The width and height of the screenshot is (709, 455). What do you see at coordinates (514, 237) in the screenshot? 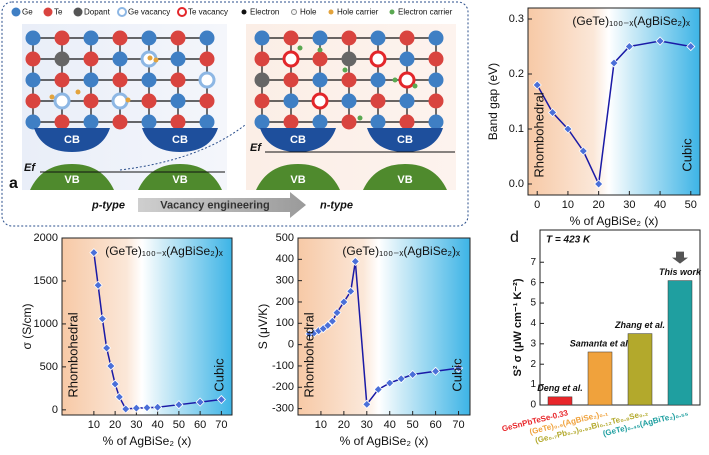
I see `panel-label: d` at bounding box center [514, 237].